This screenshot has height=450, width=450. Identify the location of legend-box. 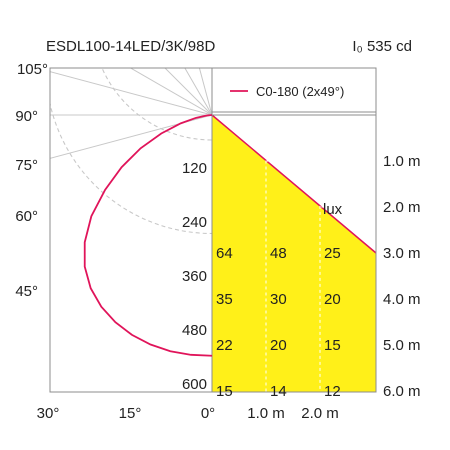
(294, 90).